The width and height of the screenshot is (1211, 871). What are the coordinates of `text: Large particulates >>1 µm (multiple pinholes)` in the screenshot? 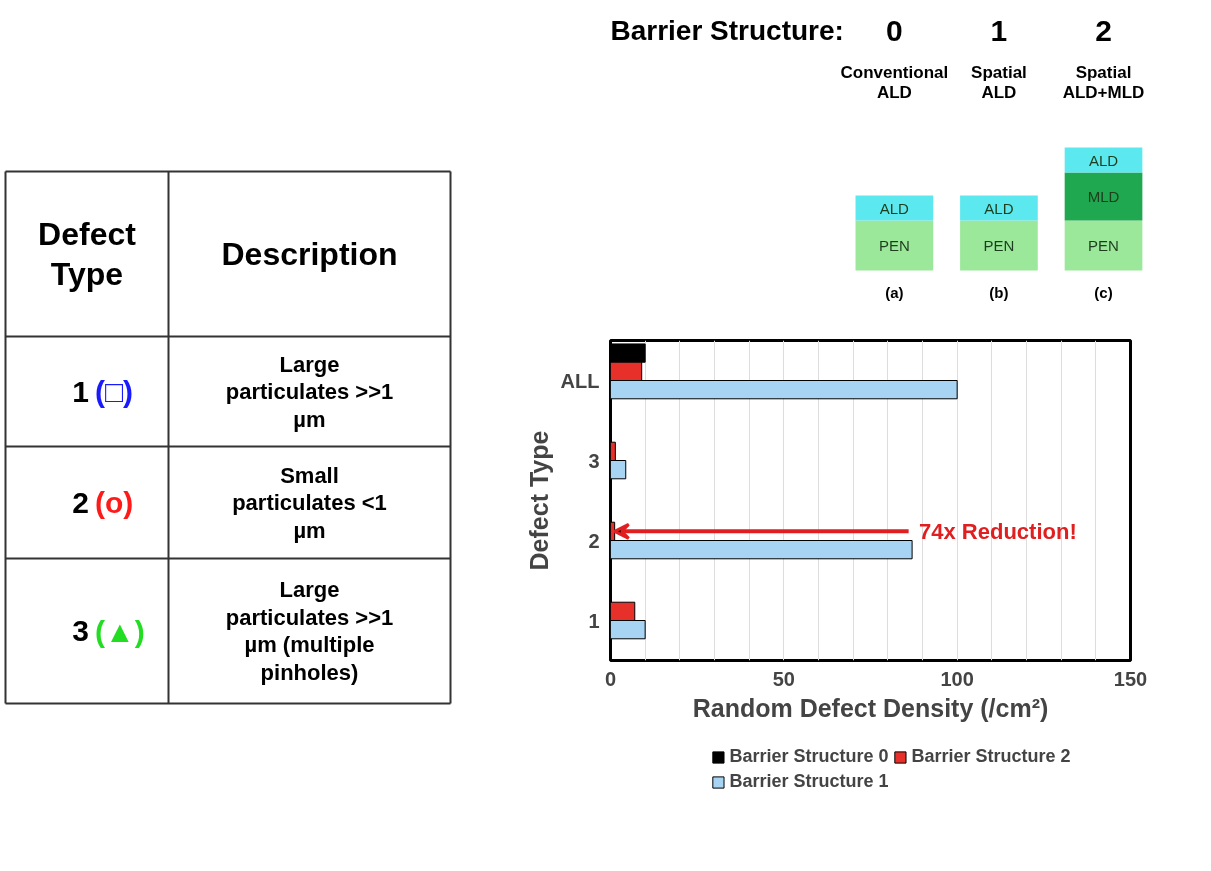 It's located at (309, 631).